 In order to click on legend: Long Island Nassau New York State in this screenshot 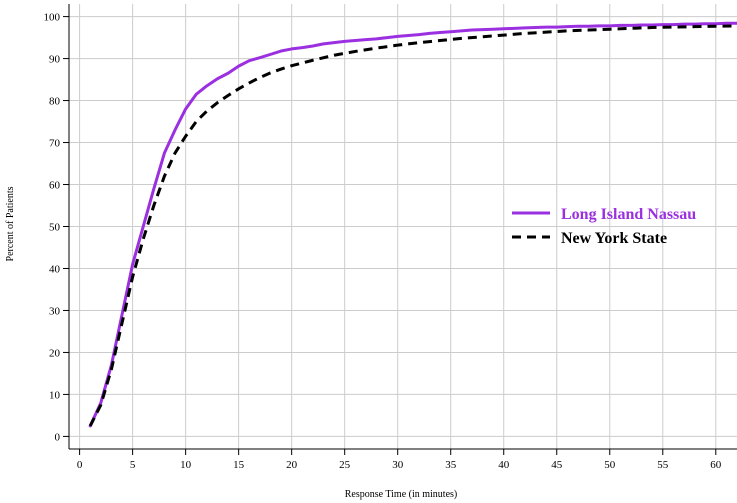, I will do `click(604, 226)`.